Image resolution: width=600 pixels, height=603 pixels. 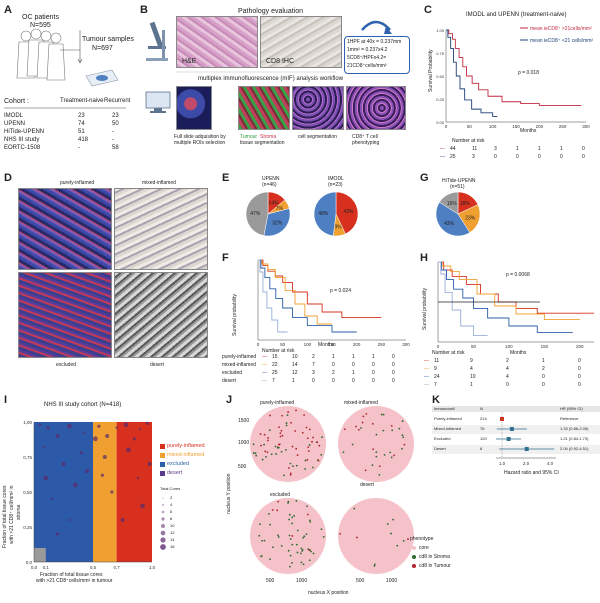 I want to click on risk-value: 2, so click(x=333, y=373).